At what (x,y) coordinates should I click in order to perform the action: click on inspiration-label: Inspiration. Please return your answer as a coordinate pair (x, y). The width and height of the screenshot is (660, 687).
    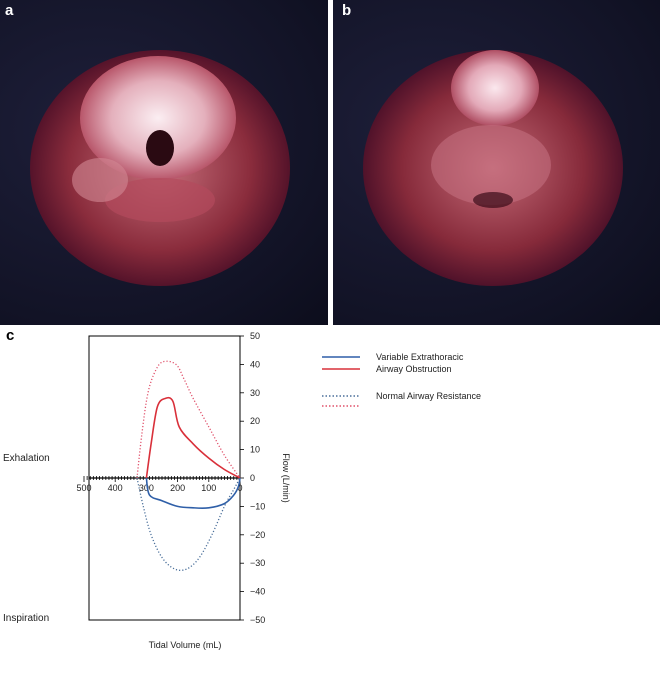
    Looking at the image, I should click on (26, 618).